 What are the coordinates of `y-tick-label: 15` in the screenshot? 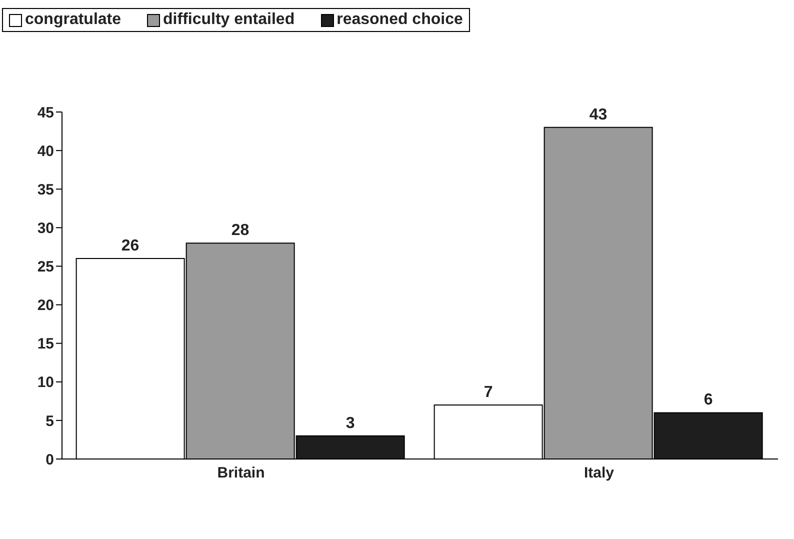 It's located at (45, 344).